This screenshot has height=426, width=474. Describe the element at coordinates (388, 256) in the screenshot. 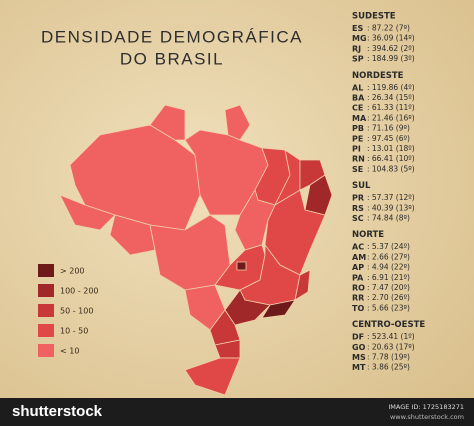

I see `state-density: : 2.66 (27º)` at that location.